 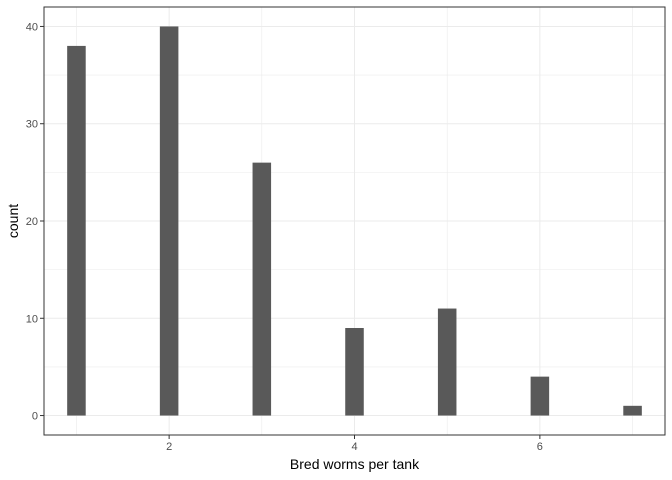 I want to click on x-axis-title: Bred worms per tank, so click(x=355, y=464).